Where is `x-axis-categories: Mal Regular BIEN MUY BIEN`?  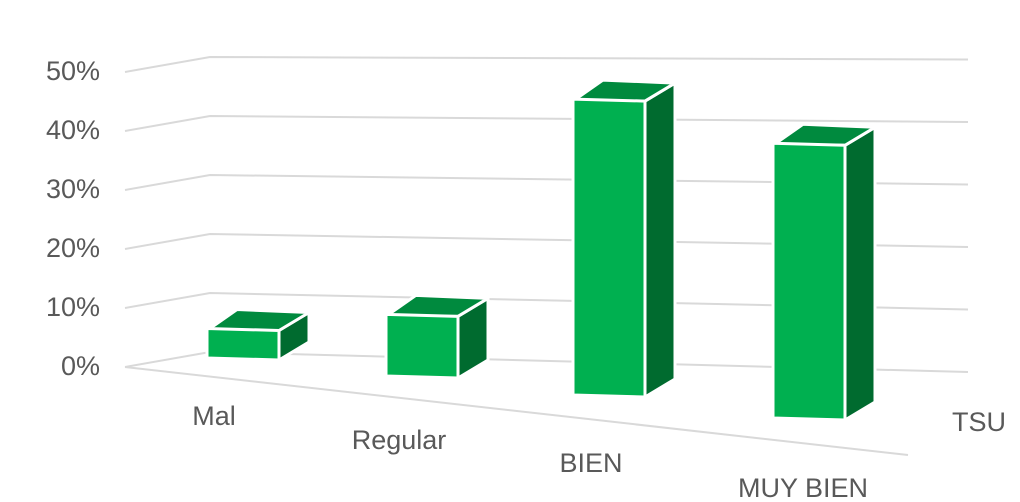
x-axis-categories: Mal Regular BIEN MUY BIEN is located at coordinates (530, 451).